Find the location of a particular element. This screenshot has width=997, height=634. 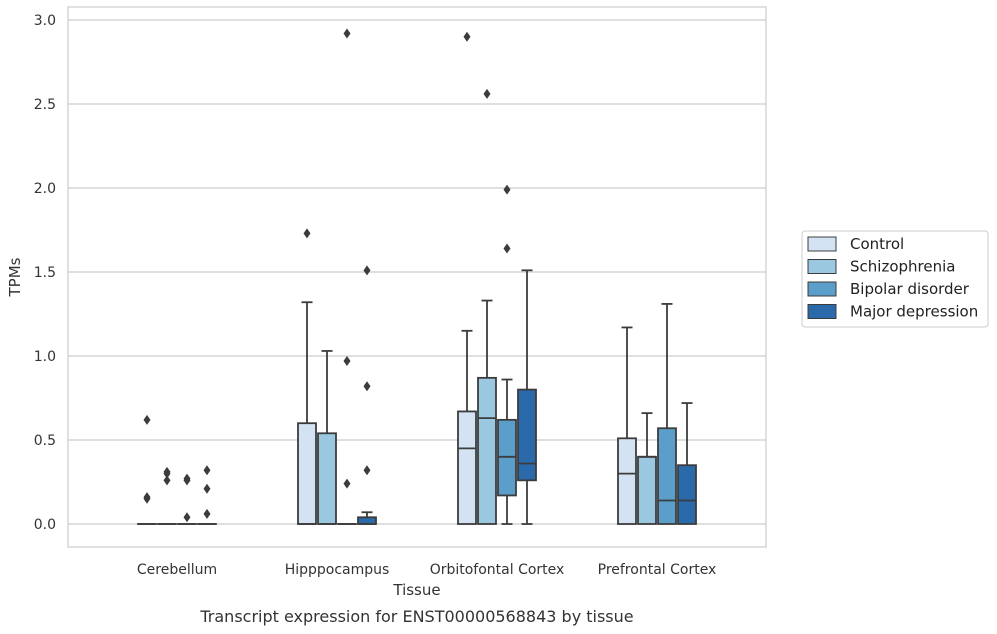

legend-label: Major depression is located at coordinates (914, 312).